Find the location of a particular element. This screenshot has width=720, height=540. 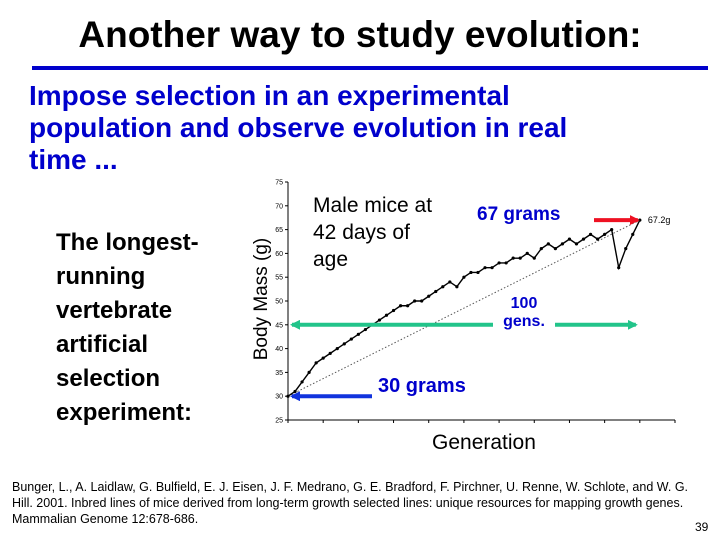

male-mice-annotation: Male mice at 42 days of age is located at coordinates (375, 232).